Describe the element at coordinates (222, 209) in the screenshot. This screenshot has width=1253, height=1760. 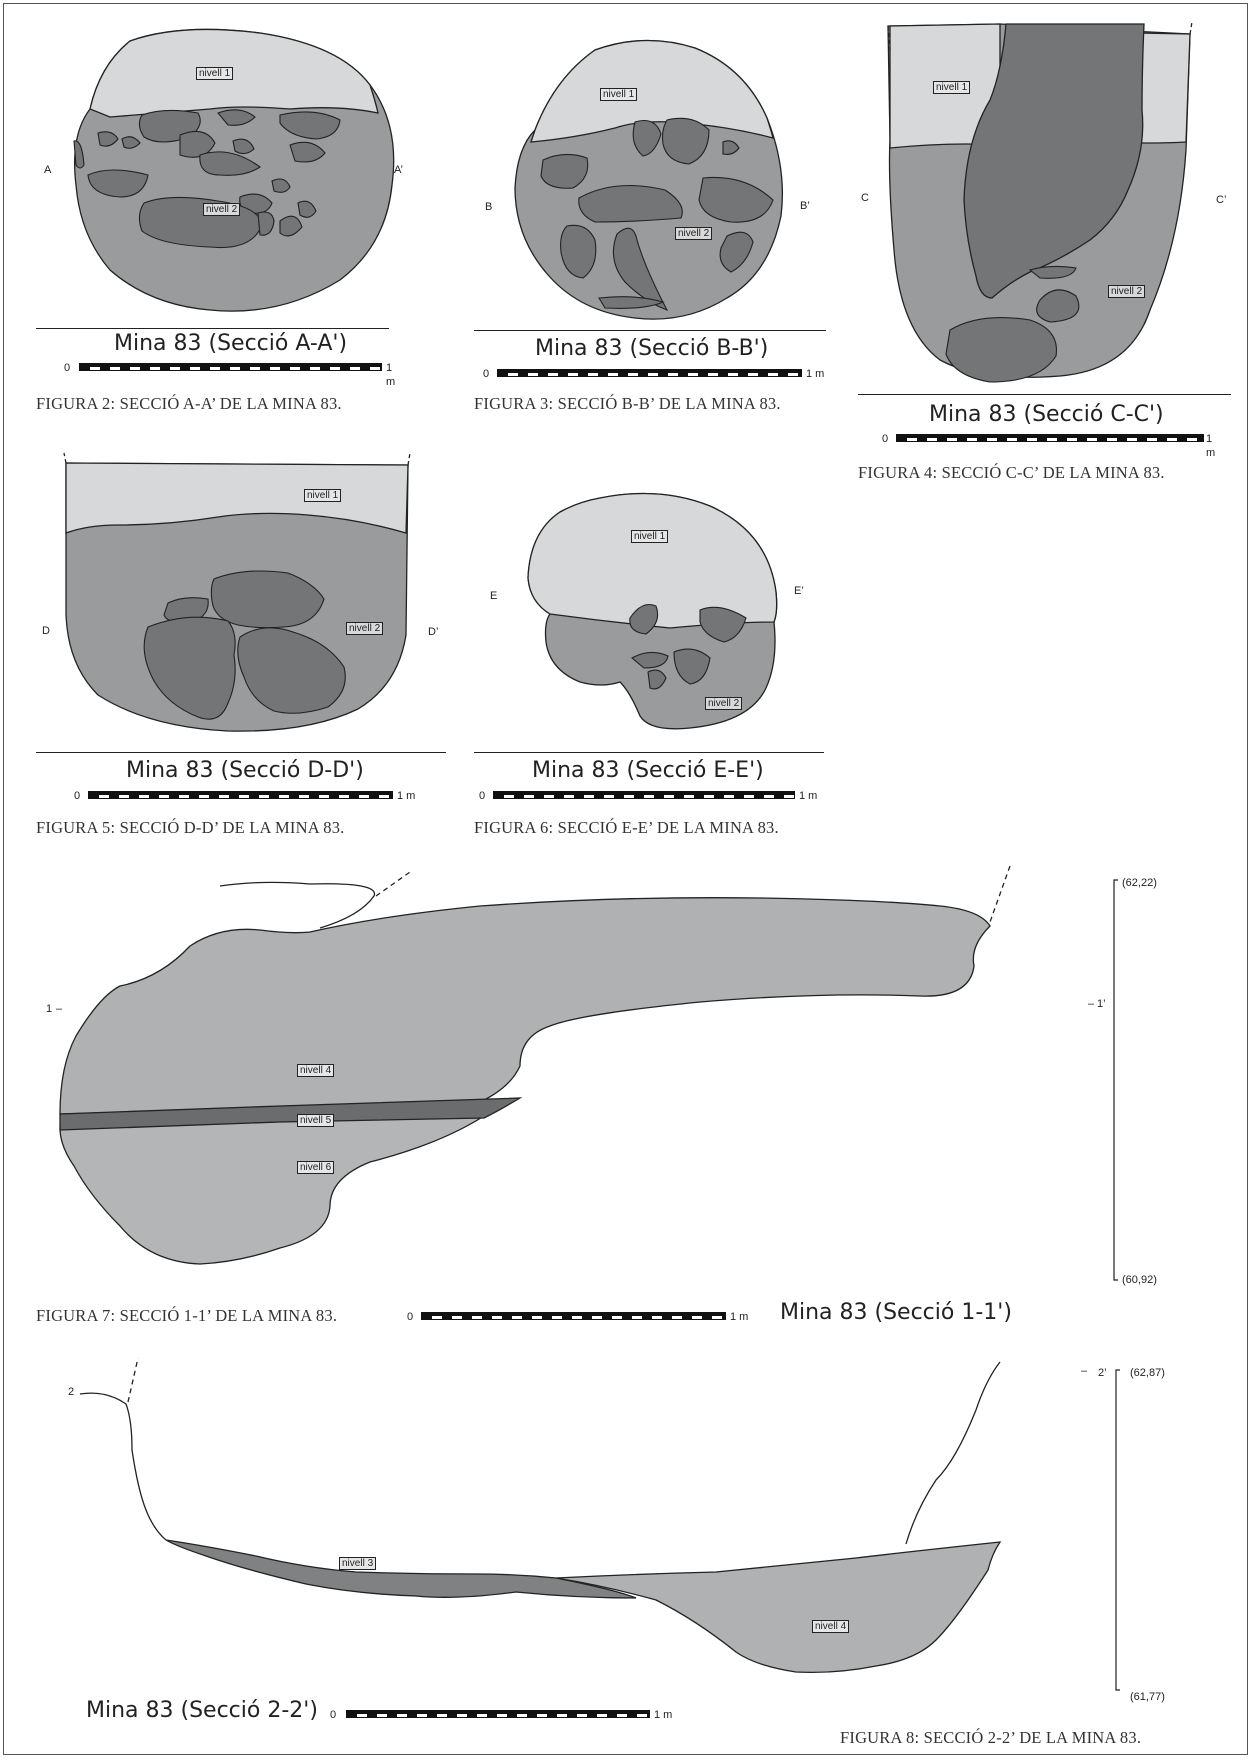
I see `section-a-label-nivell-2: nivell 2` at that location.